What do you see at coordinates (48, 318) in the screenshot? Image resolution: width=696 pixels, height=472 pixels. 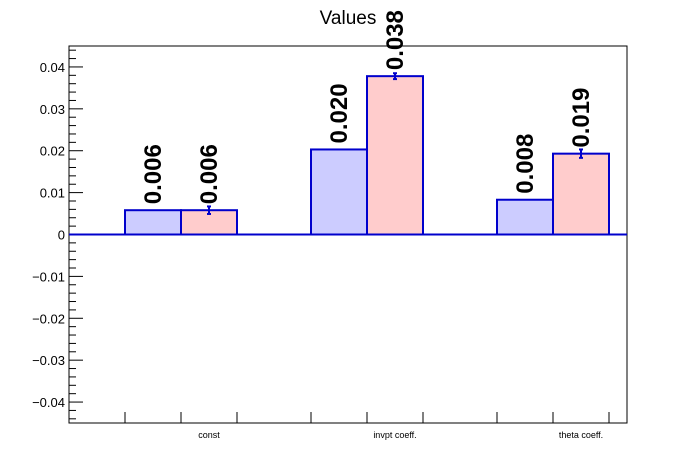 I see `y-tick-label: −0.02` at bounding box center [48, 318].